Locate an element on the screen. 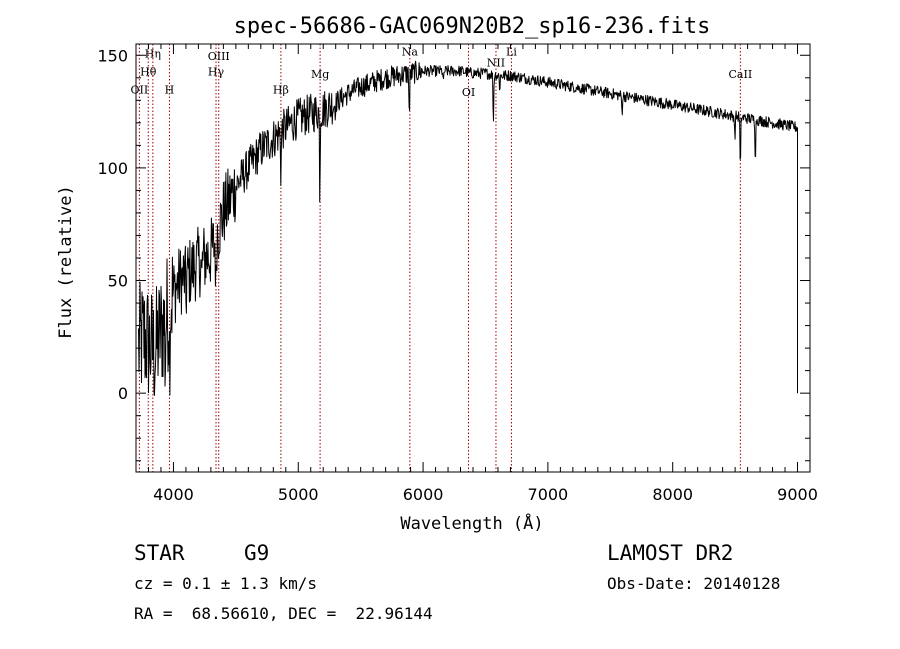 This screenshot has height=649, width=900. x-tick-label: 9000 is located at coordinates (797, 494).